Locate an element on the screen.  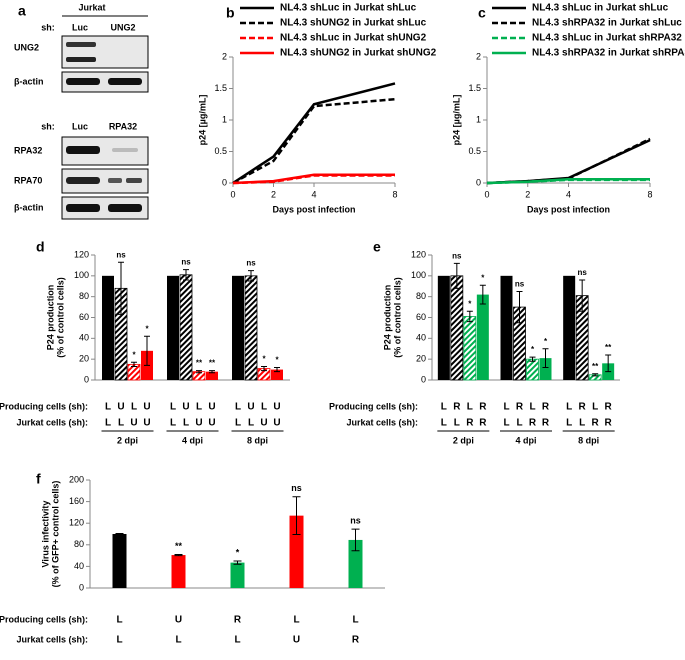
band-label: UNG2 is located at coordinates (26, 47).